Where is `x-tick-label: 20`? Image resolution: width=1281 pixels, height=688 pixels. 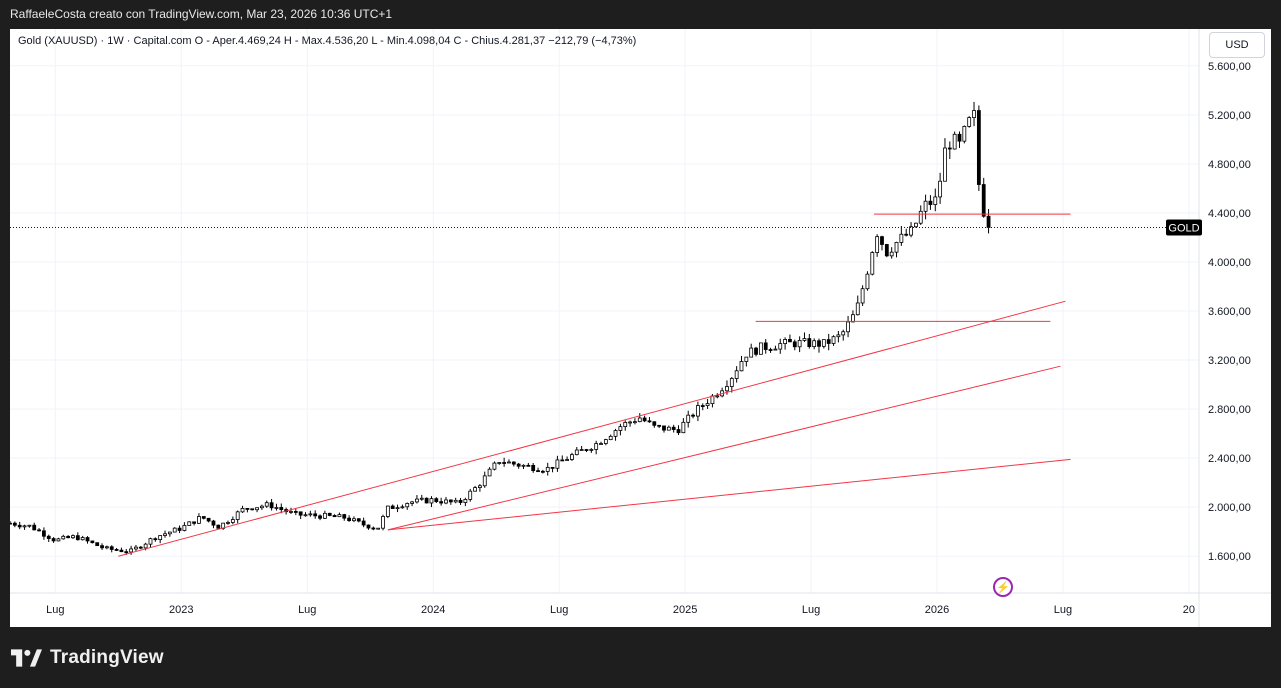
x-tick-label: 20 is located at coordinates (1189, 610).